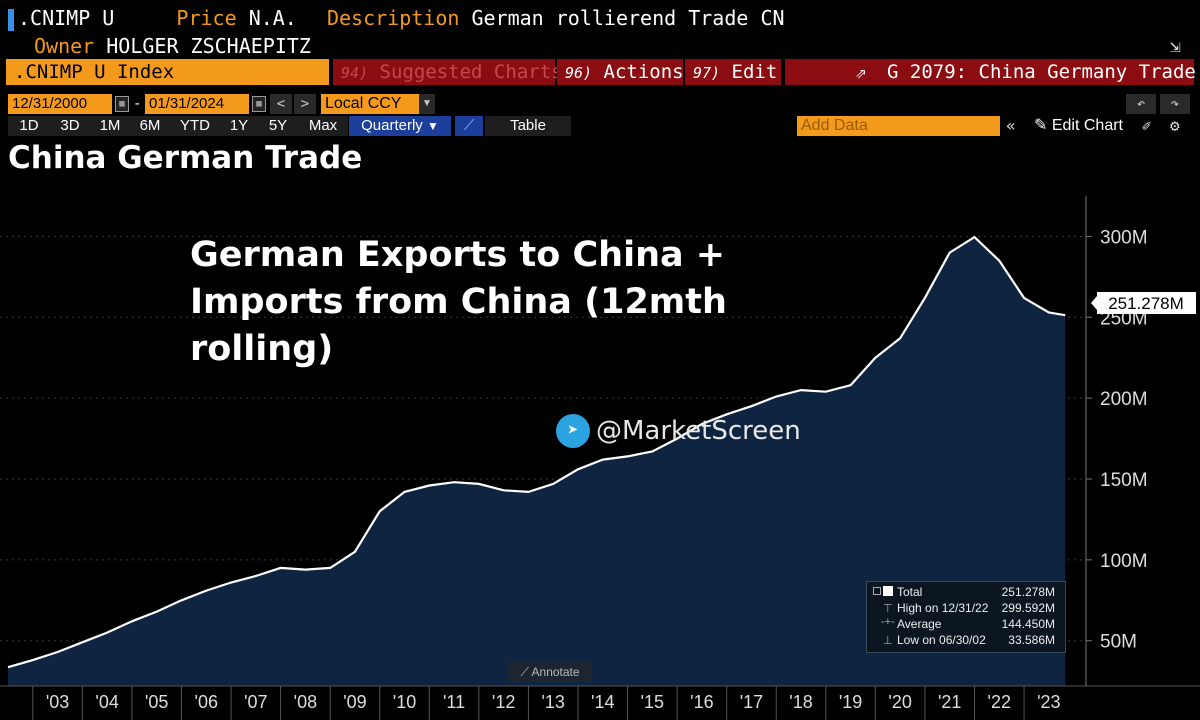  What do you see at coordinates (899, 702) in the screenshot?
I see `x-tick-label: '20` at bounding box center [899, 702].